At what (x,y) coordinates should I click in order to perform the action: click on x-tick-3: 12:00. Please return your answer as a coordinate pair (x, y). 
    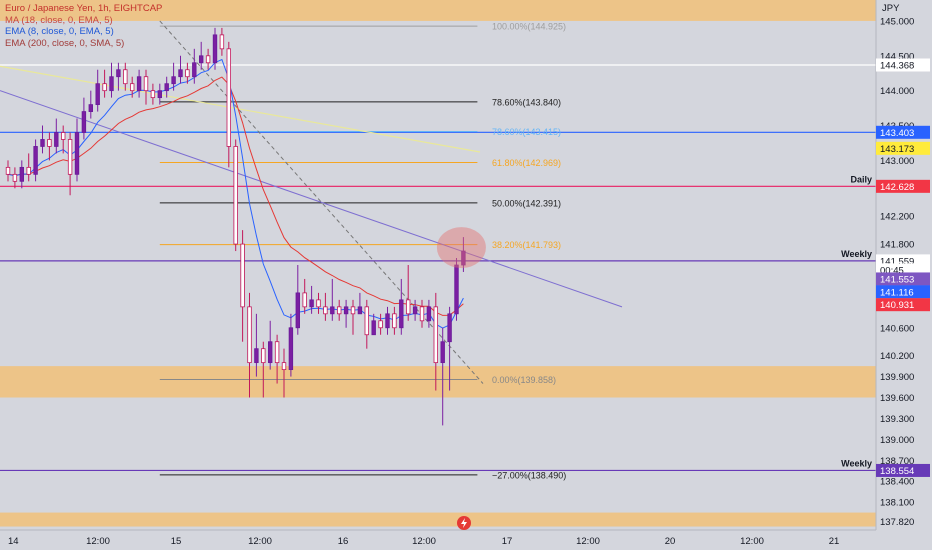
    Looking at the image, I should click on (260, 541).